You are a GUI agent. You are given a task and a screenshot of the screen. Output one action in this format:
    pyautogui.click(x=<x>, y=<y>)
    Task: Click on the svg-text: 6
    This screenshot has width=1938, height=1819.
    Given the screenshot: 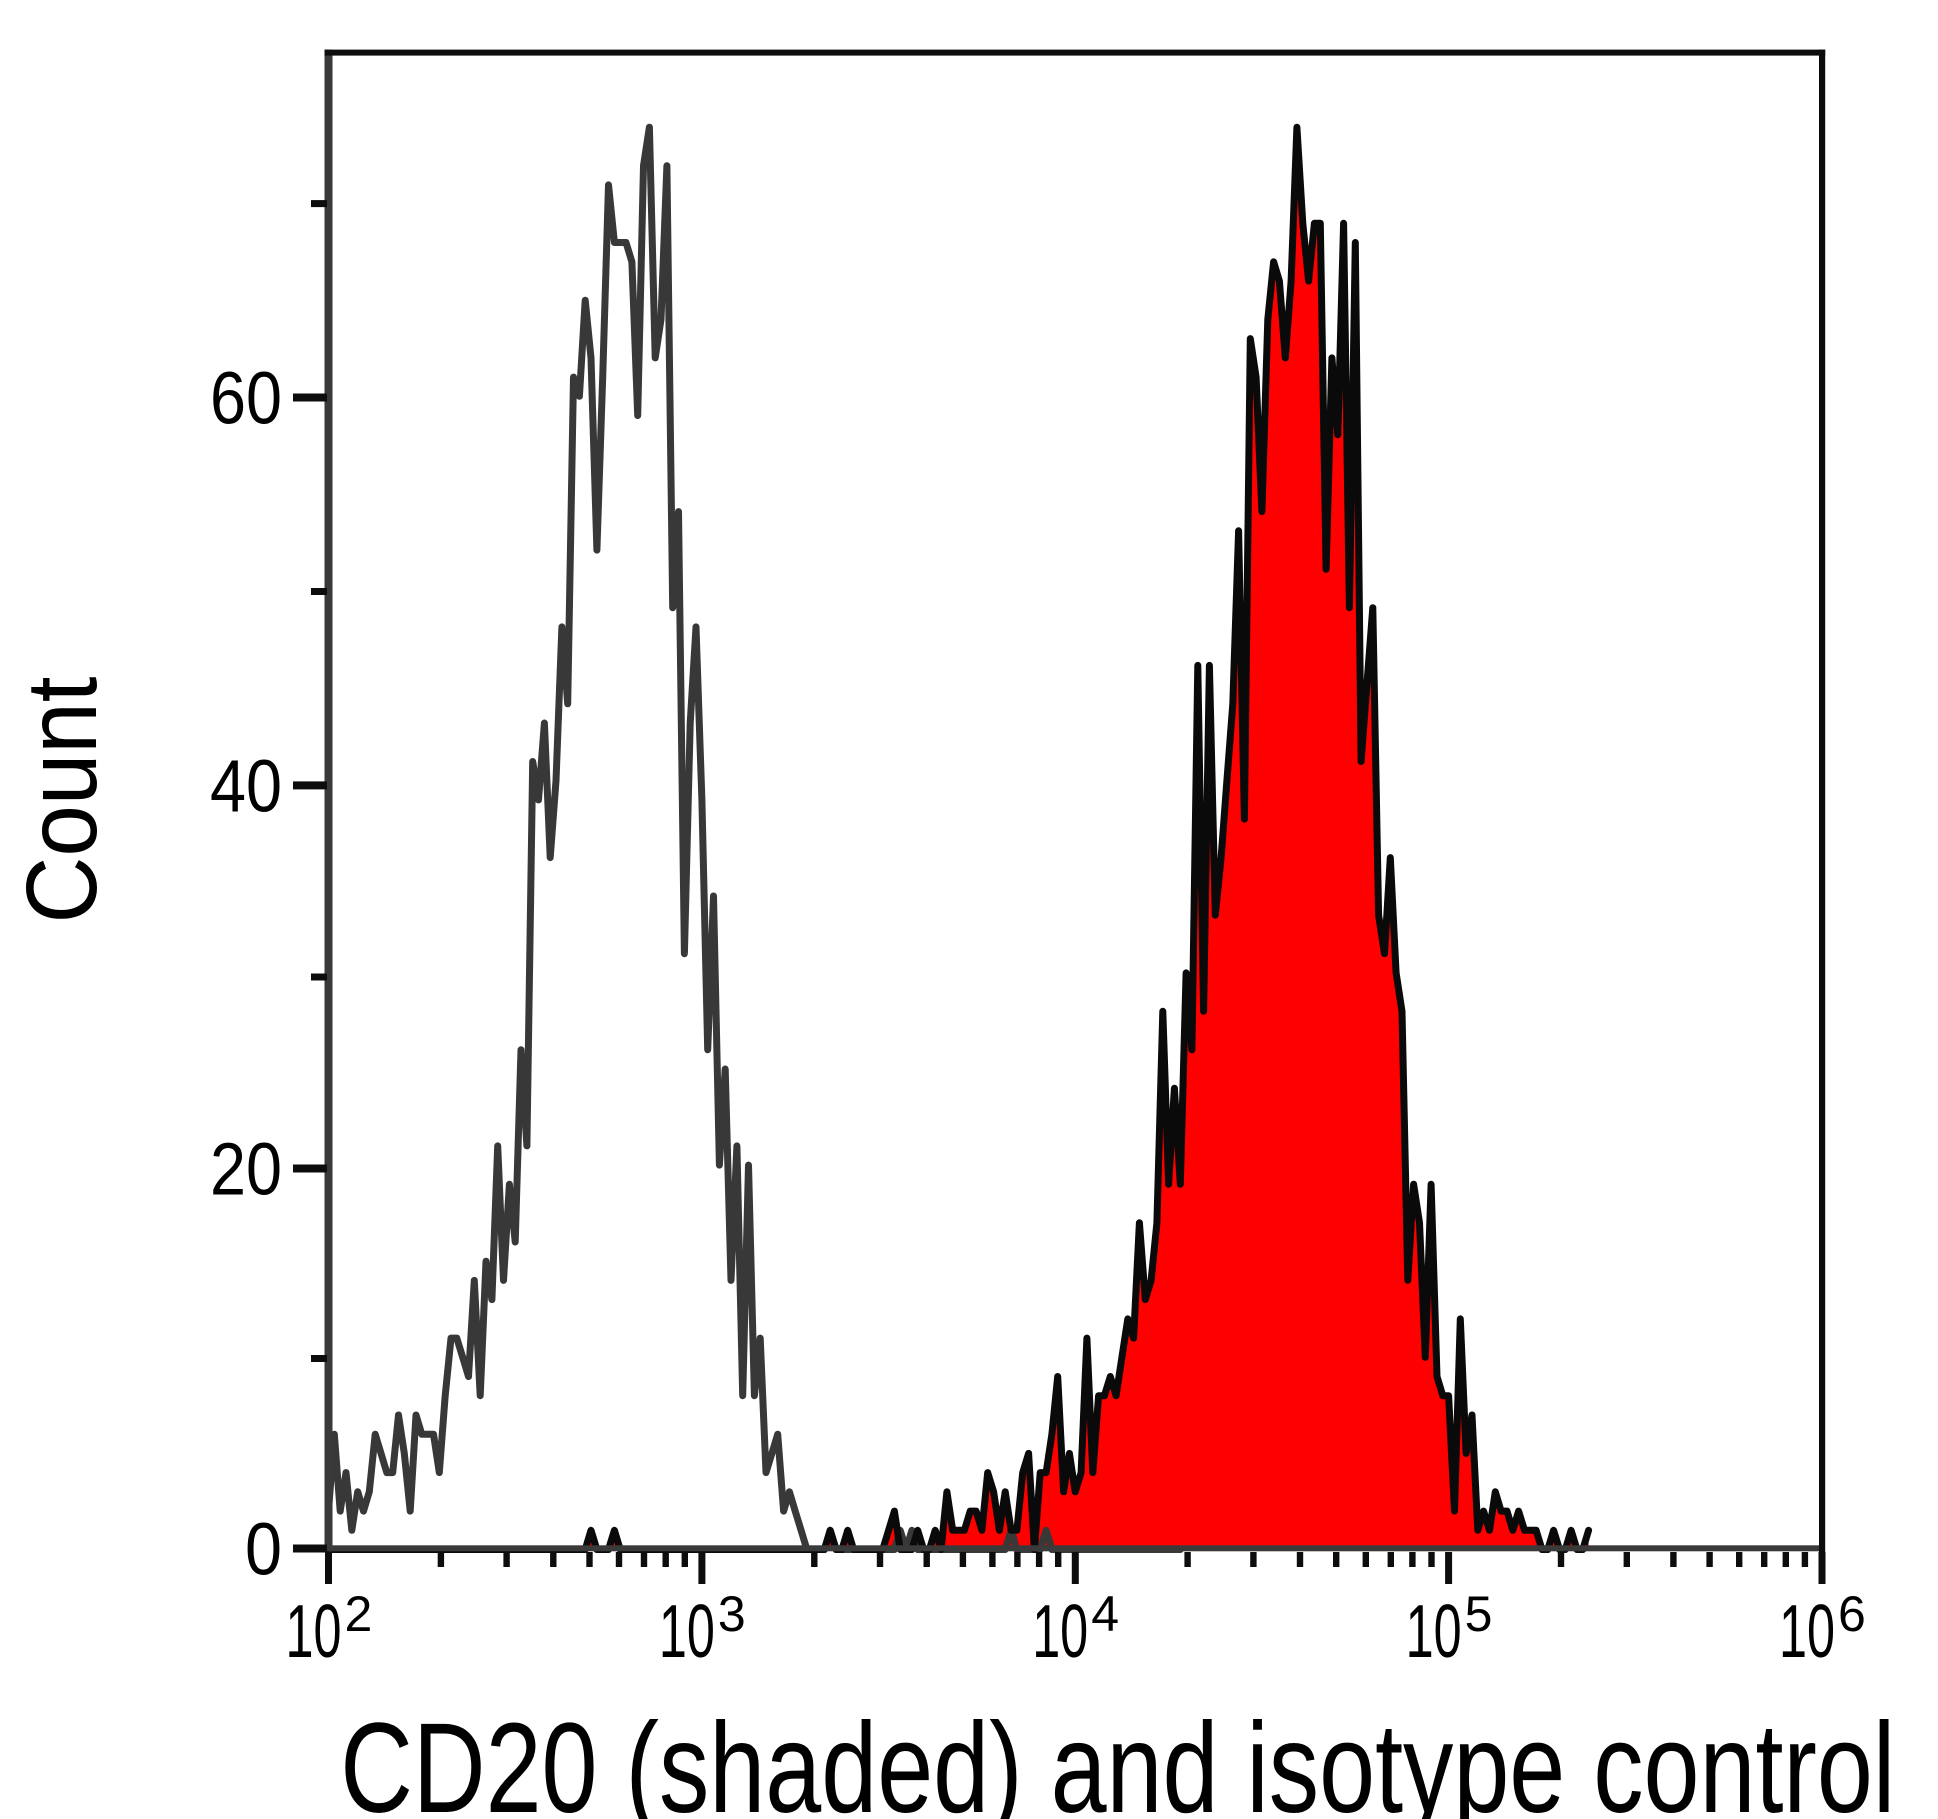 What is the action you would take?
    pyautogui.click(x=1852, y=1614)
    